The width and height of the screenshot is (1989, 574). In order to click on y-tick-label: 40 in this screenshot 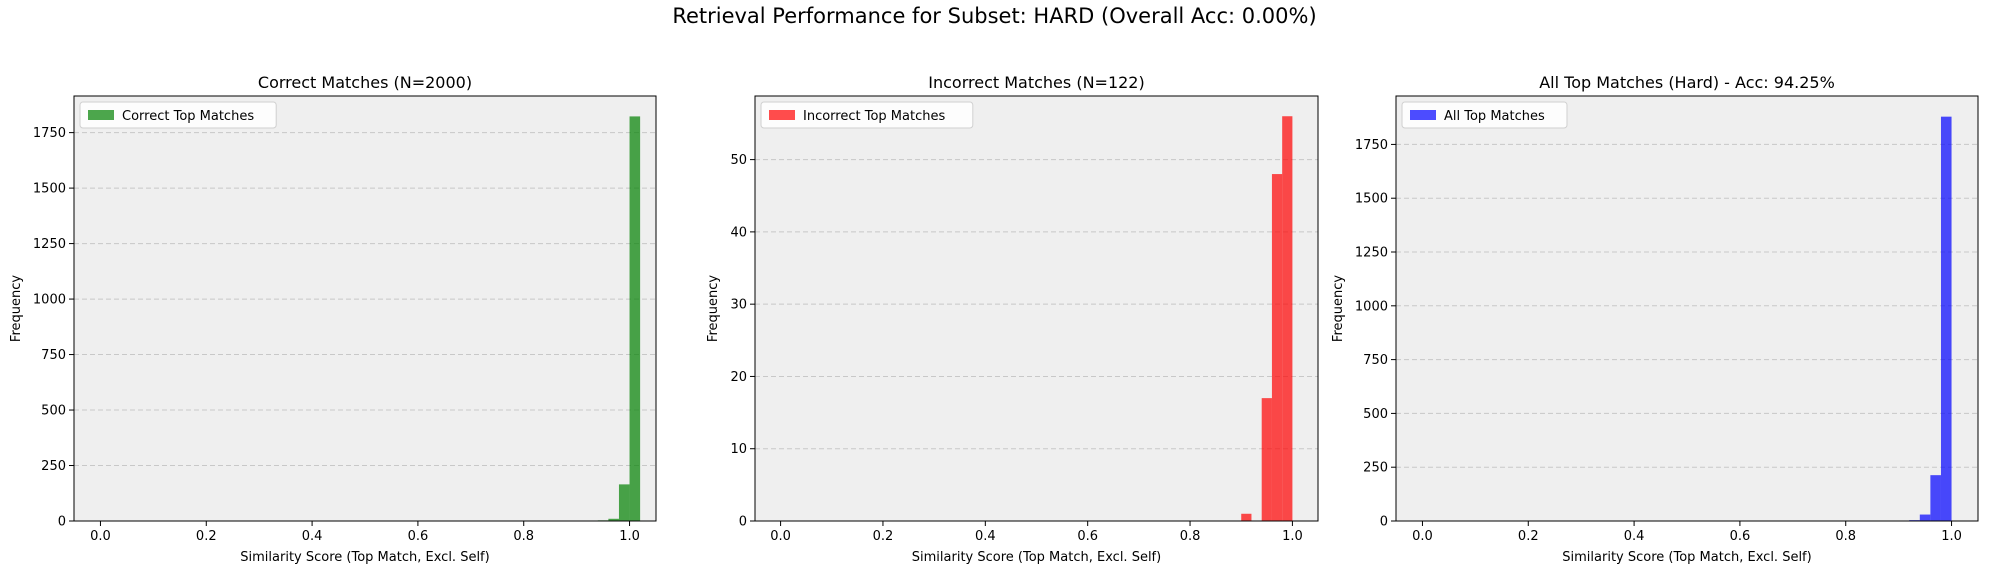, I will do `click(738, 232)`.